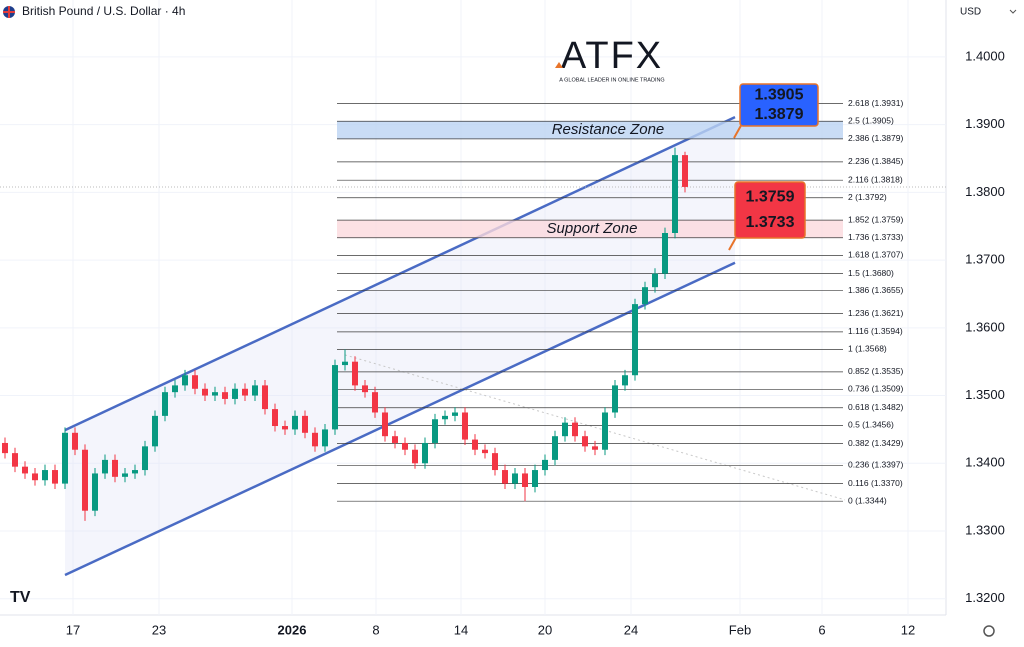 The height and width of the screenshot is (647, 1024). I want to click on x-tick-label: 23, so click(159, 629).